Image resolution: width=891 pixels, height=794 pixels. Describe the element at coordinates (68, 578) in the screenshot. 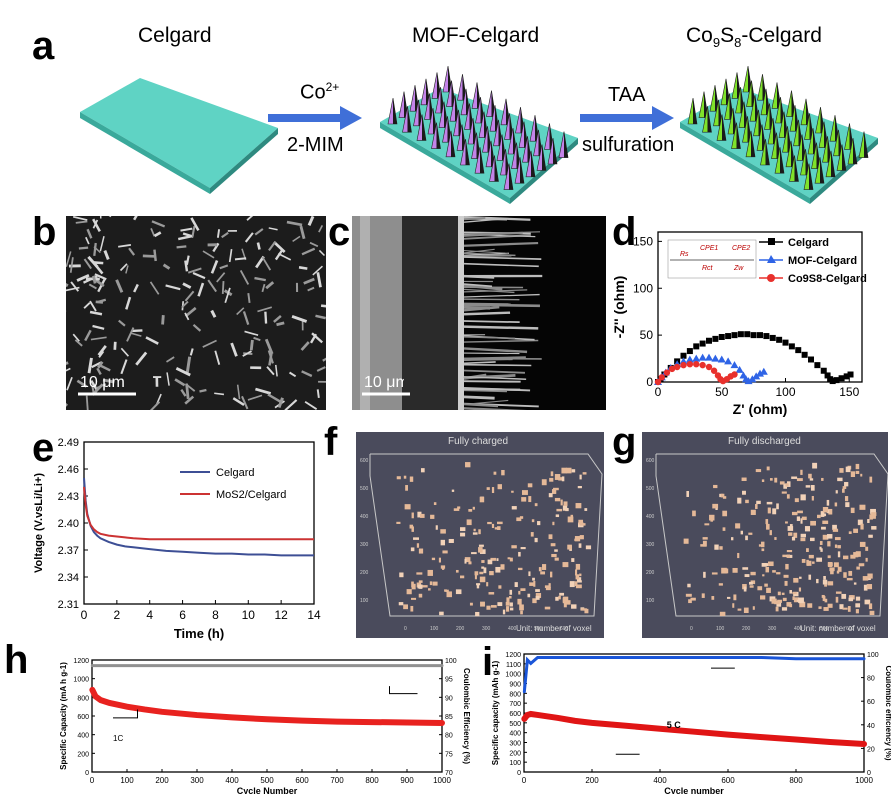

I see `y-tick-label: 2.34` at that location.